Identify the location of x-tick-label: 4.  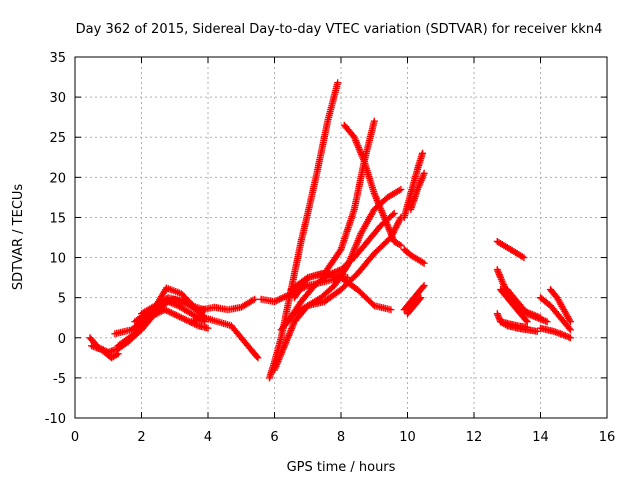
(208, 437).